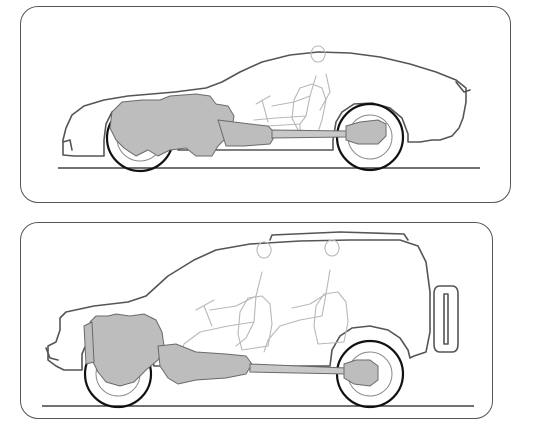  I want to click on suv-spare-tire, so click(446, 319).